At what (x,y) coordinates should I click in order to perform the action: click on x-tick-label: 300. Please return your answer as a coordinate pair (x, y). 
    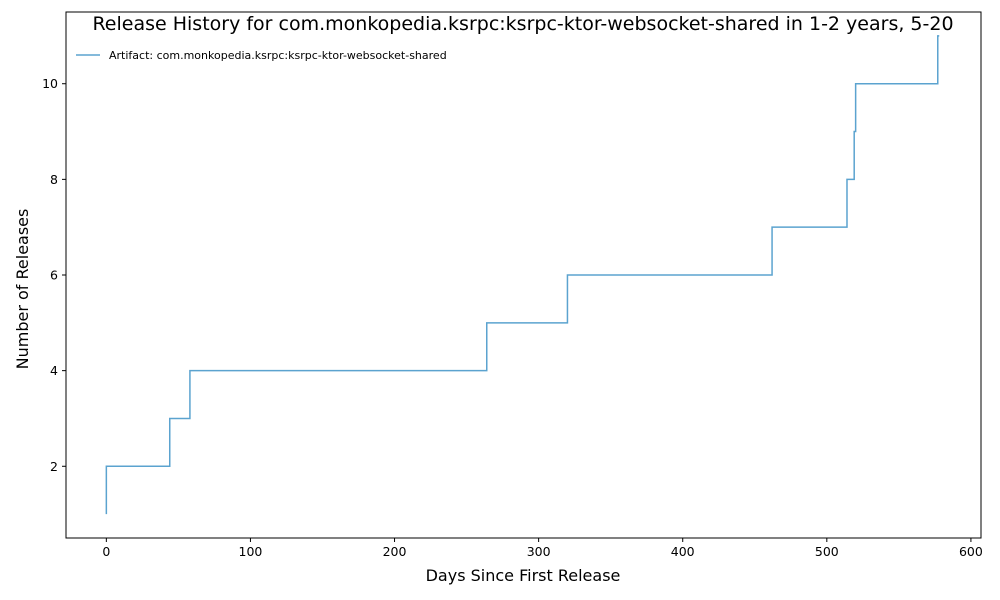
    Looking at the image, I should click on (539, 551).